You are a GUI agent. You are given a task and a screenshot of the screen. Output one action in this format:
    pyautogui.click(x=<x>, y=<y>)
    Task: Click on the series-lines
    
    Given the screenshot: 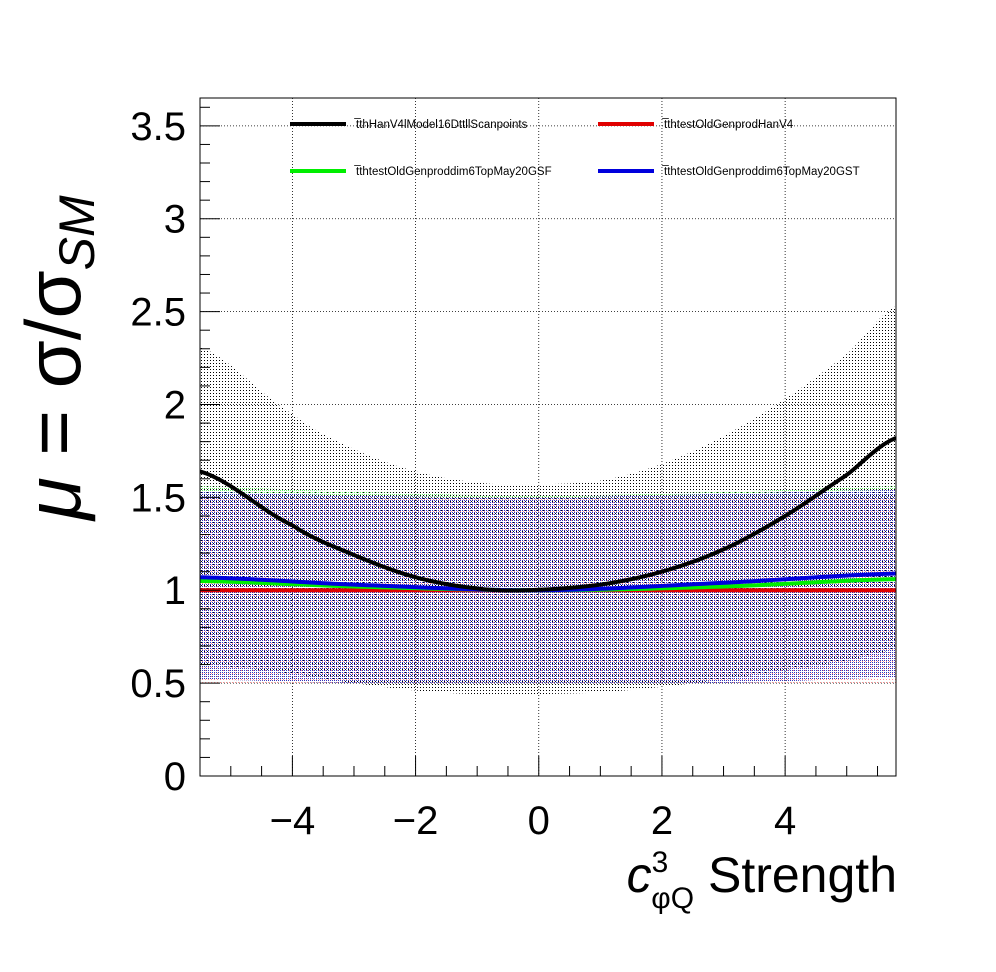 What is the action you would take?
    pyautogui.click(x=548, y=514)
    